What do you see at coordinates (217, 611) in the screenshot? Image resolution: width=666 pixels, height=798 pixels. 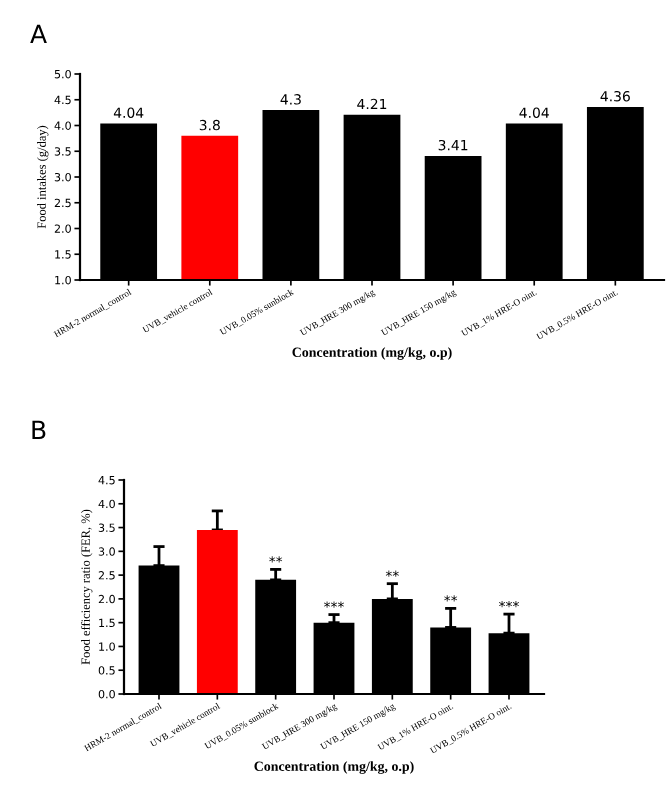 I see `bar` at bounding box center [217, 611].